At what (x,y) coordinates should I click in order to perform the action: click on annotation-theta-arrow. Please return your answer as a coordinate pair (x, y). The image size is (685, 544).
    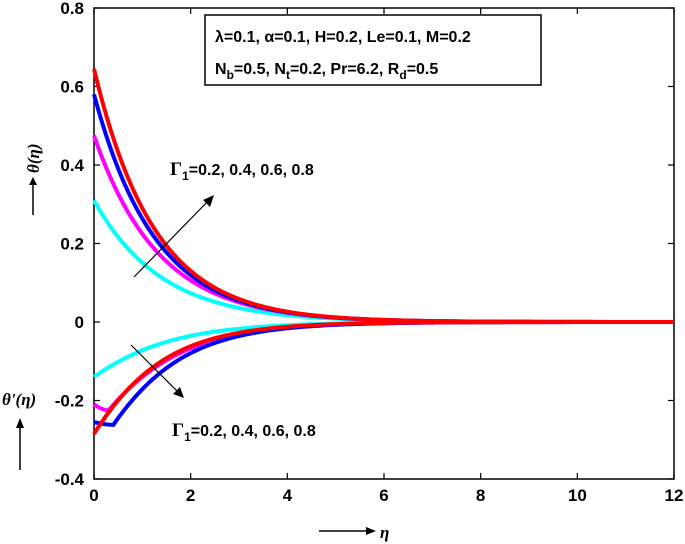
    Looking at the image, I should click on (172, 237).